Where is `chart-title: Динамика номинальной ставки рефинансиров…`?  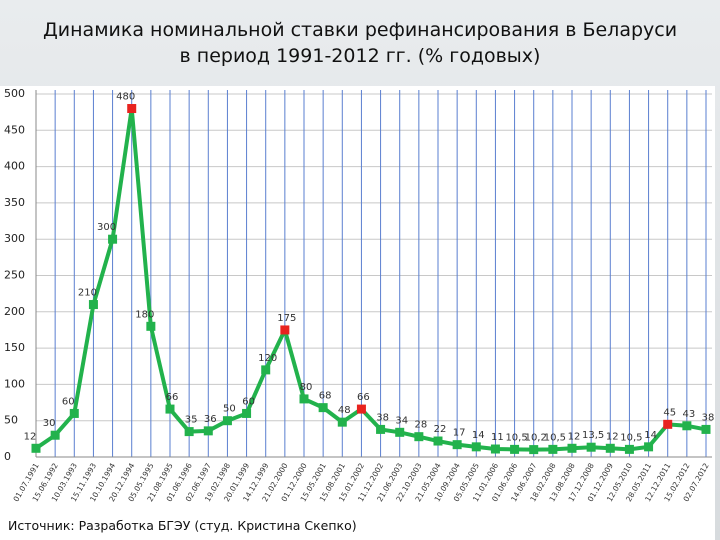 chart-title: Динамика номинальной ставки рефинансиров… is located at coordinates (360, 30).